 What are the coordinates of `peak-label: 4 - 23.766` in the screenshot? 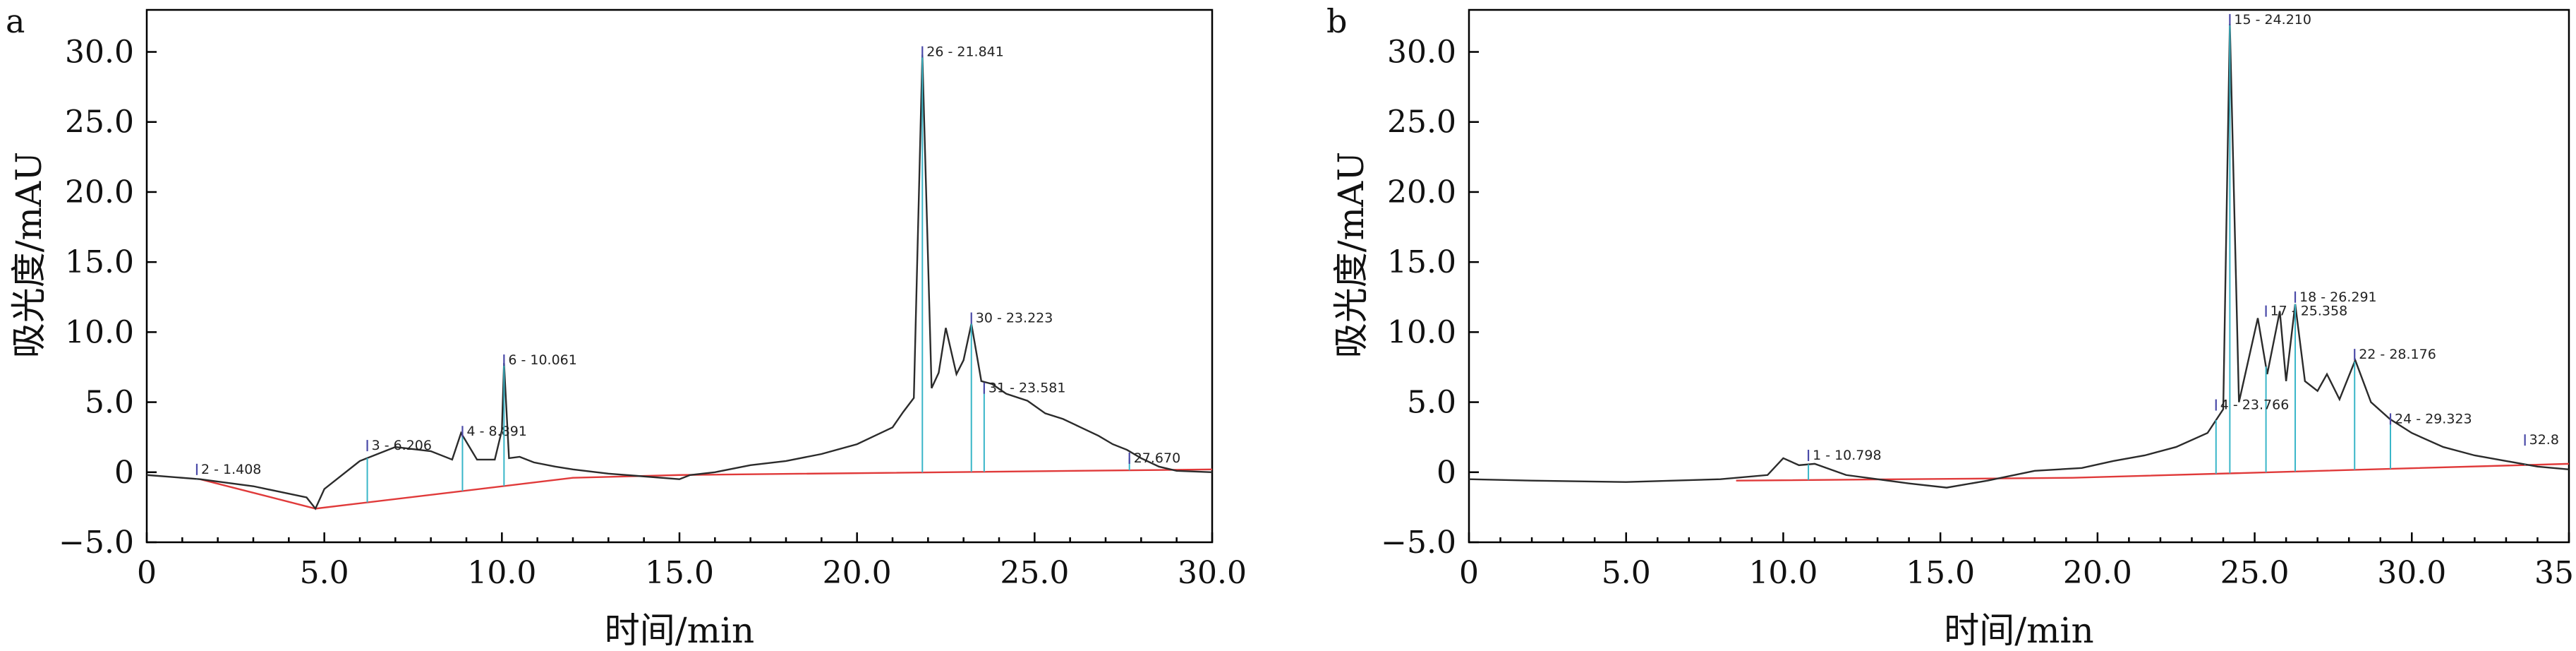 It's located at (2255, 405).